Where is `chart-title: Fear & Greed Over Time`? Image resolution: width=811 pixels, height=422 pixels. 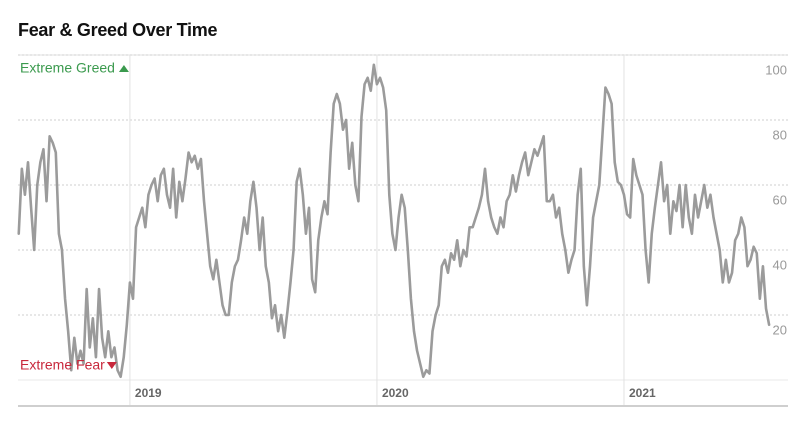
chart-title: Fear & Greed Over Time is located at coordinates (117, 30).